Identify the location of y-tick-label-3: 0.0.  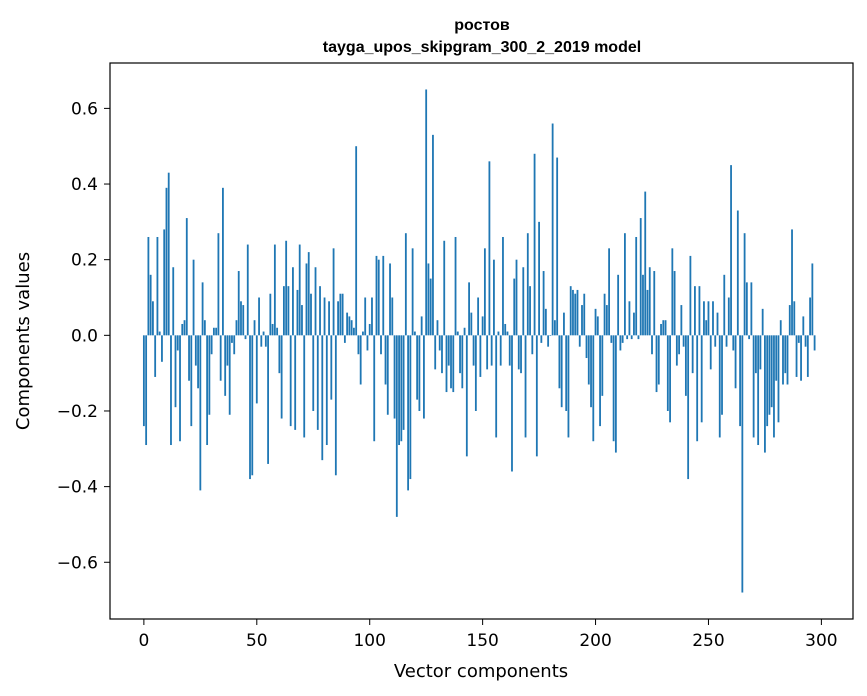
(84, 336).